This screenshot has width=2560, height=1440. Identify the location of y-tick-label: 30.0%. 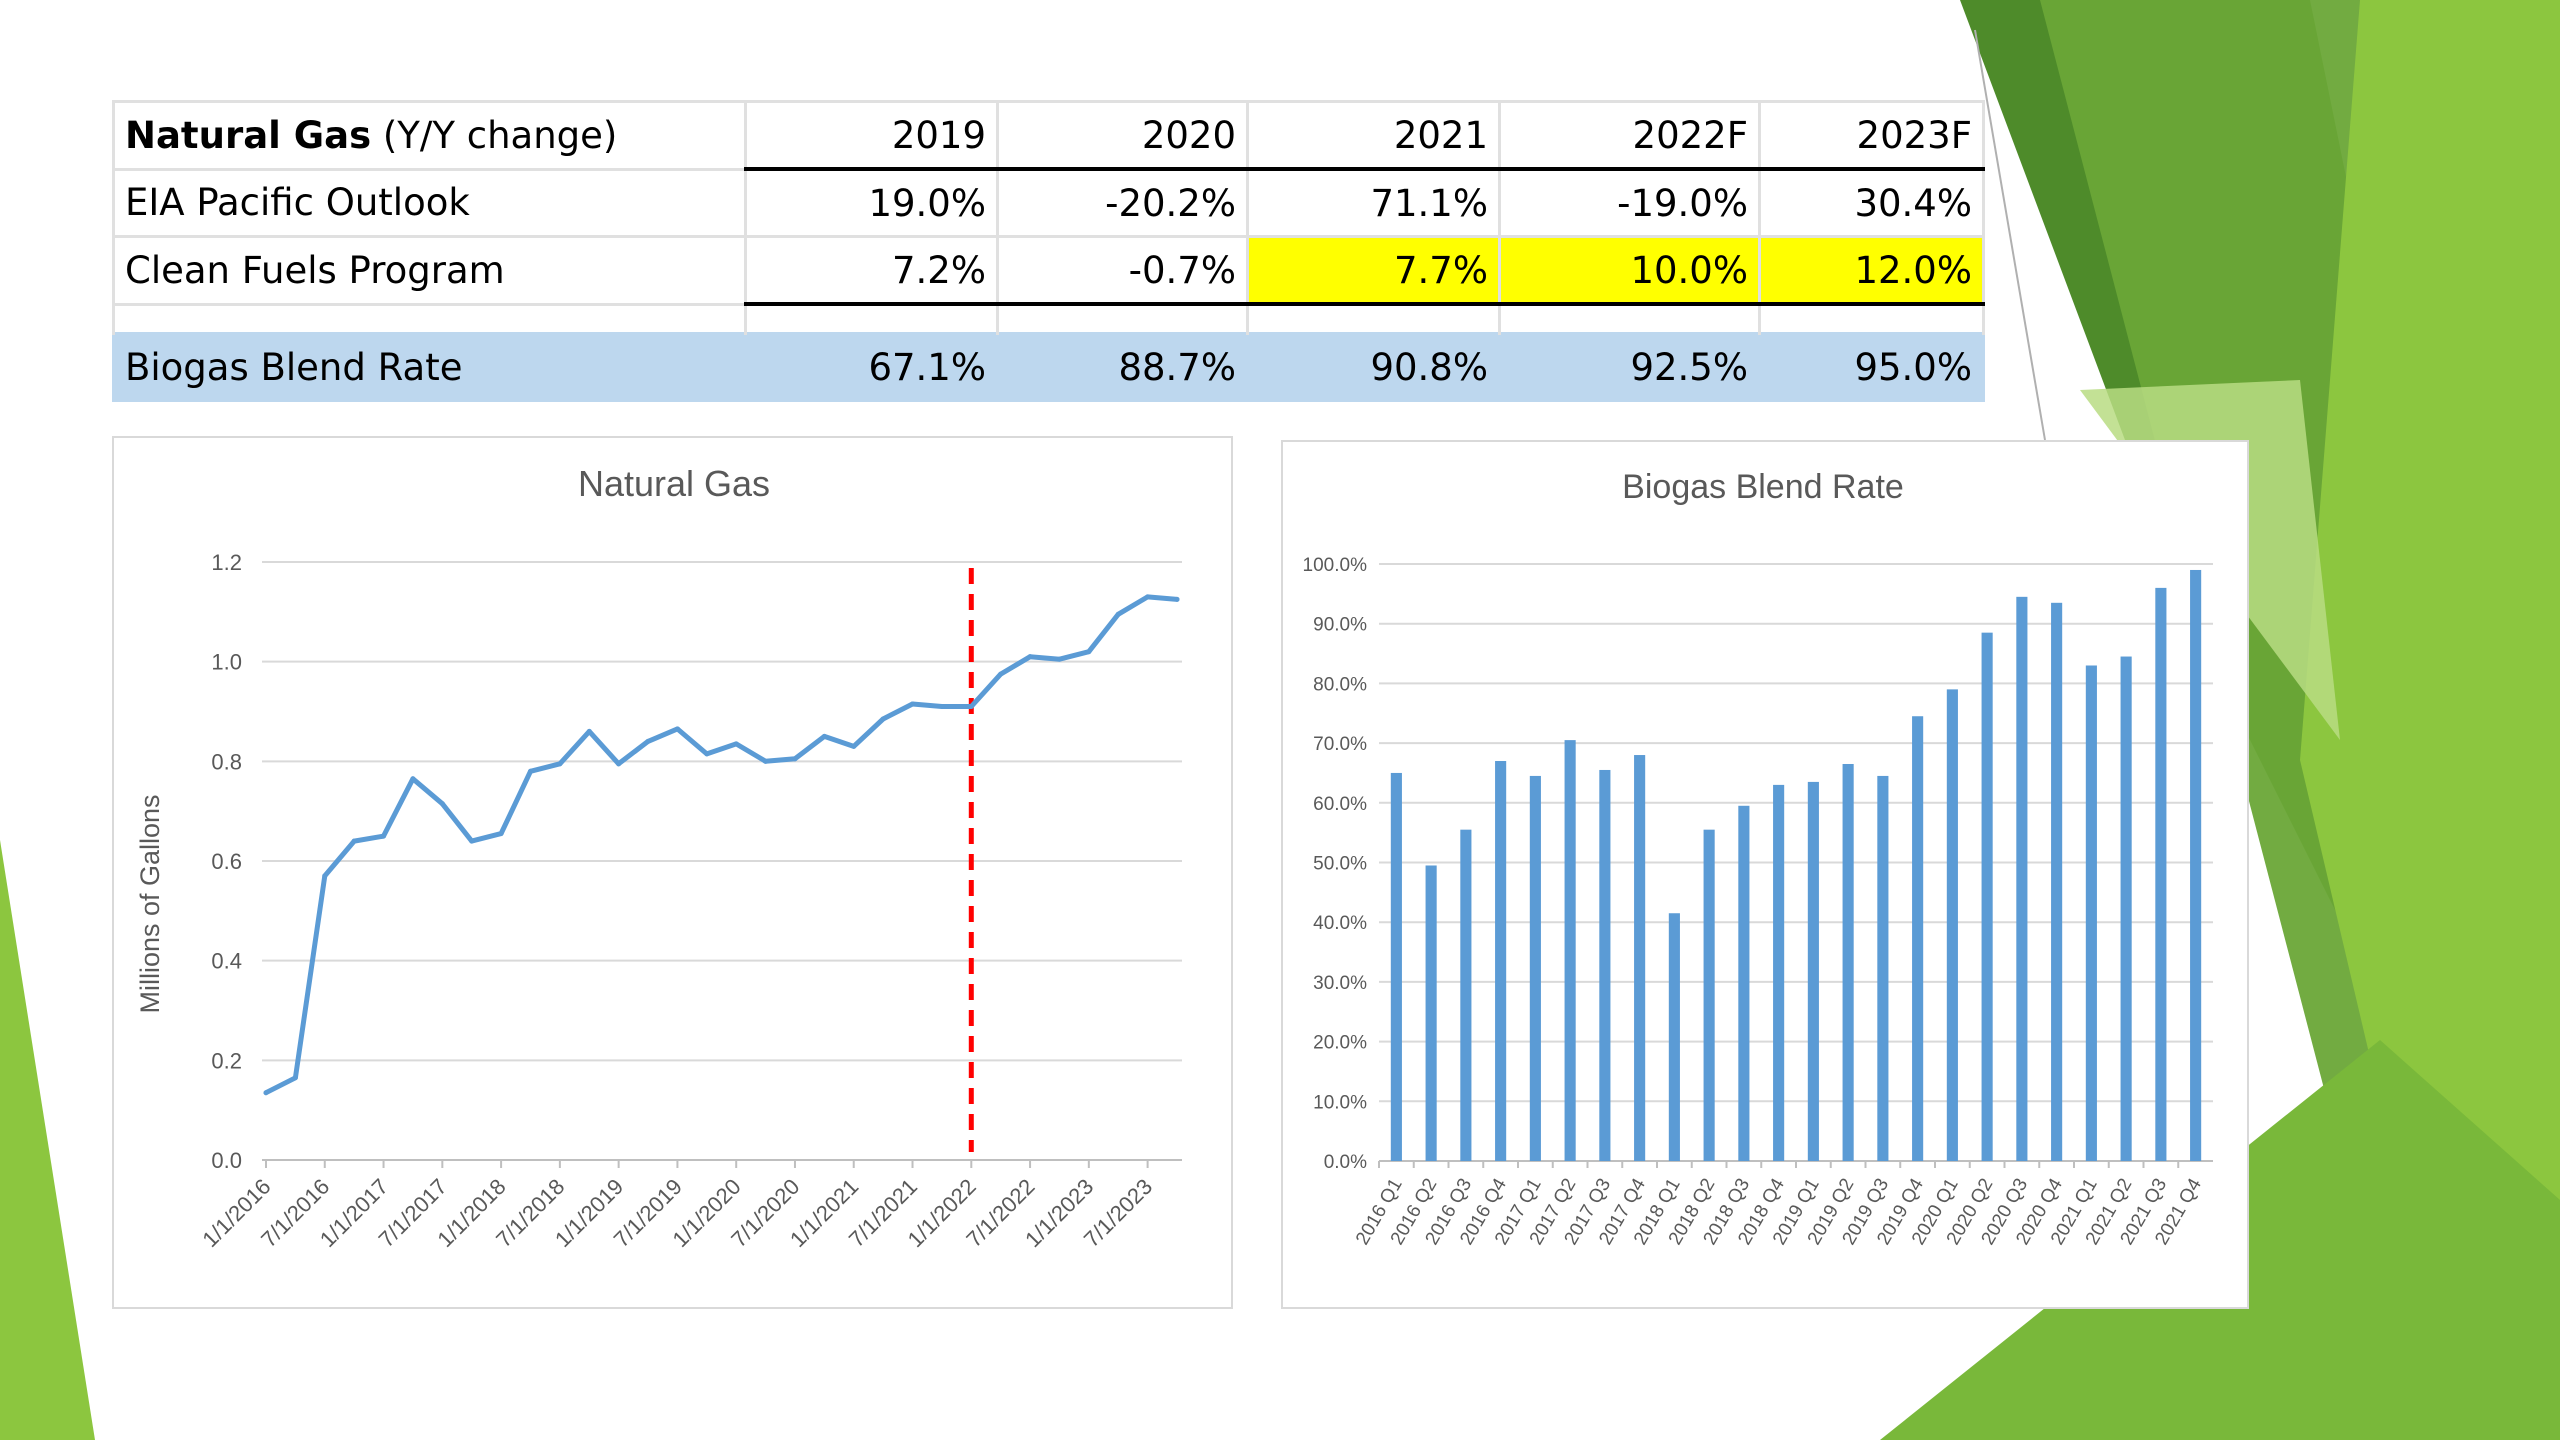
(1340, 983).